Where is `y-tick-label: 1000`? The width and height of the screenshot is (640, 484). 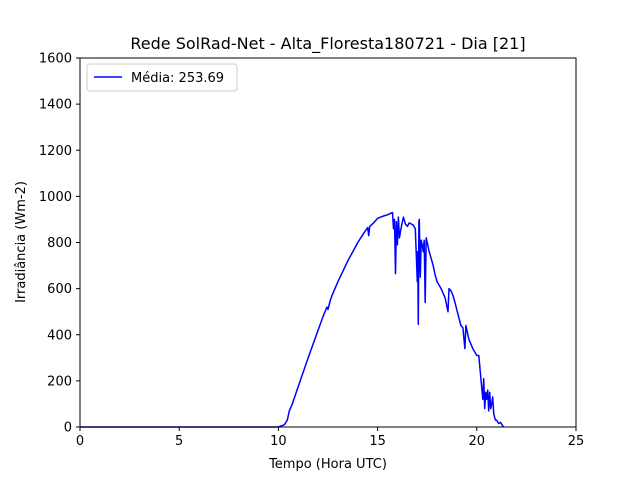
y-tick-label: 1000 is located at coordinates (55, 197).